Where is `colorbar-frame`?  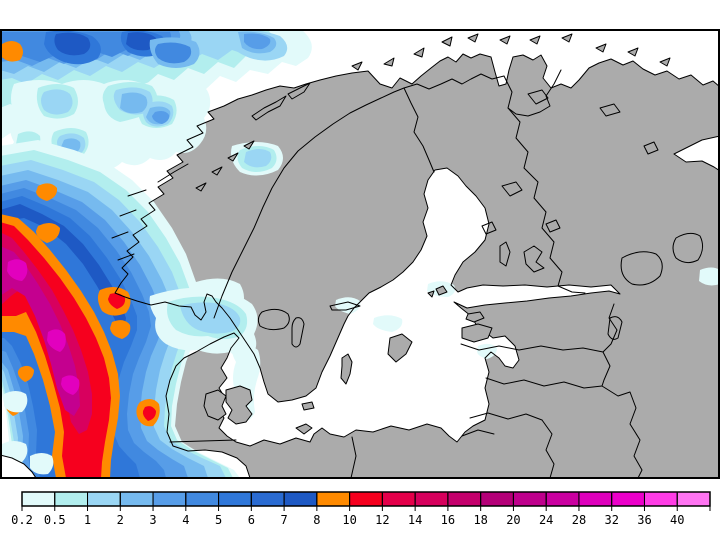 colorbar-frame is located at coordinates (366, 499).